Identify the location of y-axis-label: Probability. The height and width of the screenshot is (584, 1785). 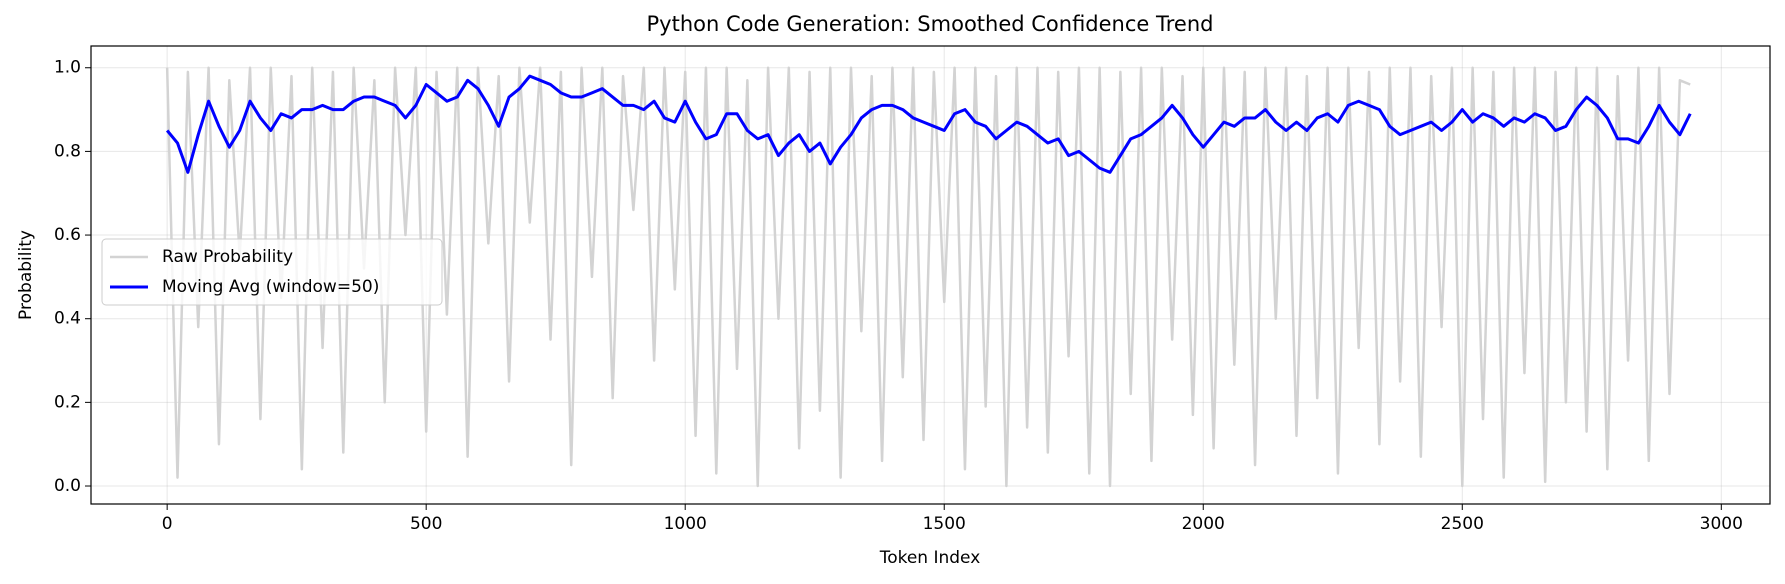
(26, 275).